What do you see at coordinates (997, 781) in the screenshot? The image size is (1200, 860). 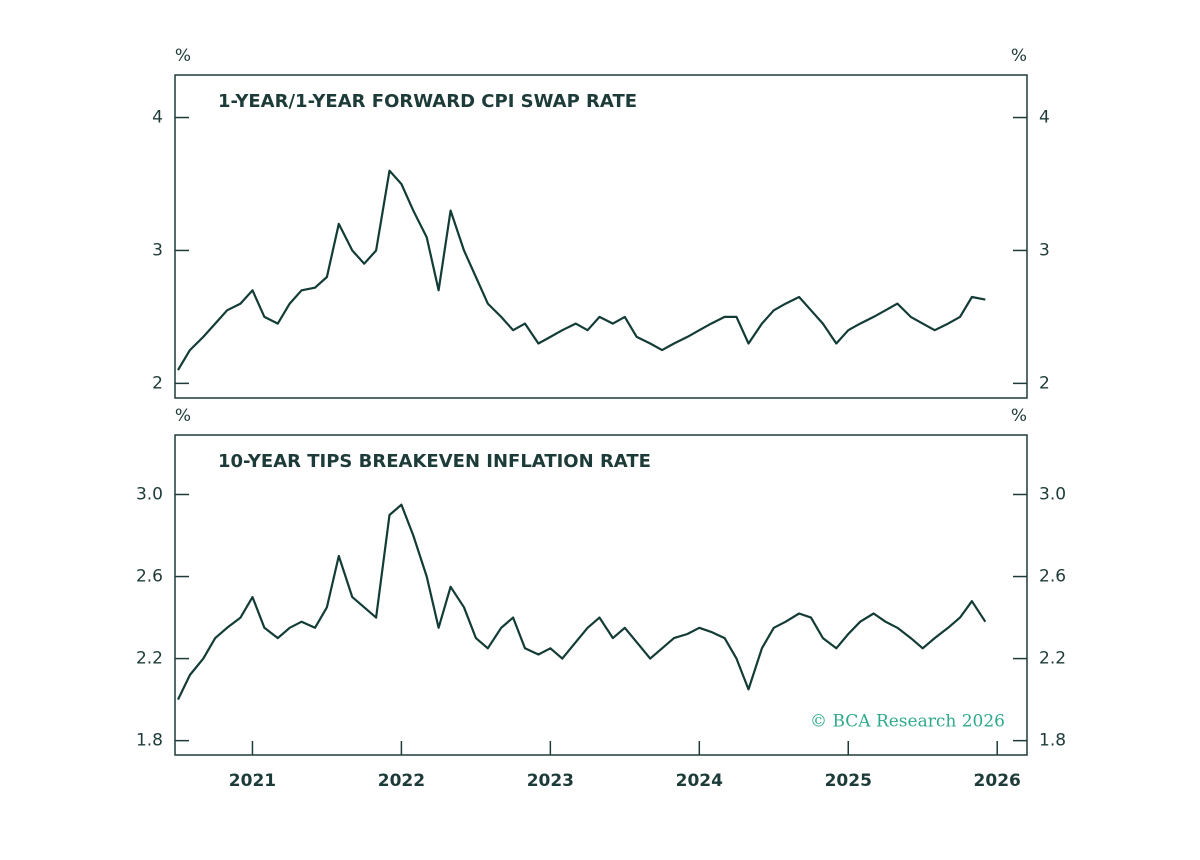 I see `x-tick-label: 2026` at bounding box center [997, 781].